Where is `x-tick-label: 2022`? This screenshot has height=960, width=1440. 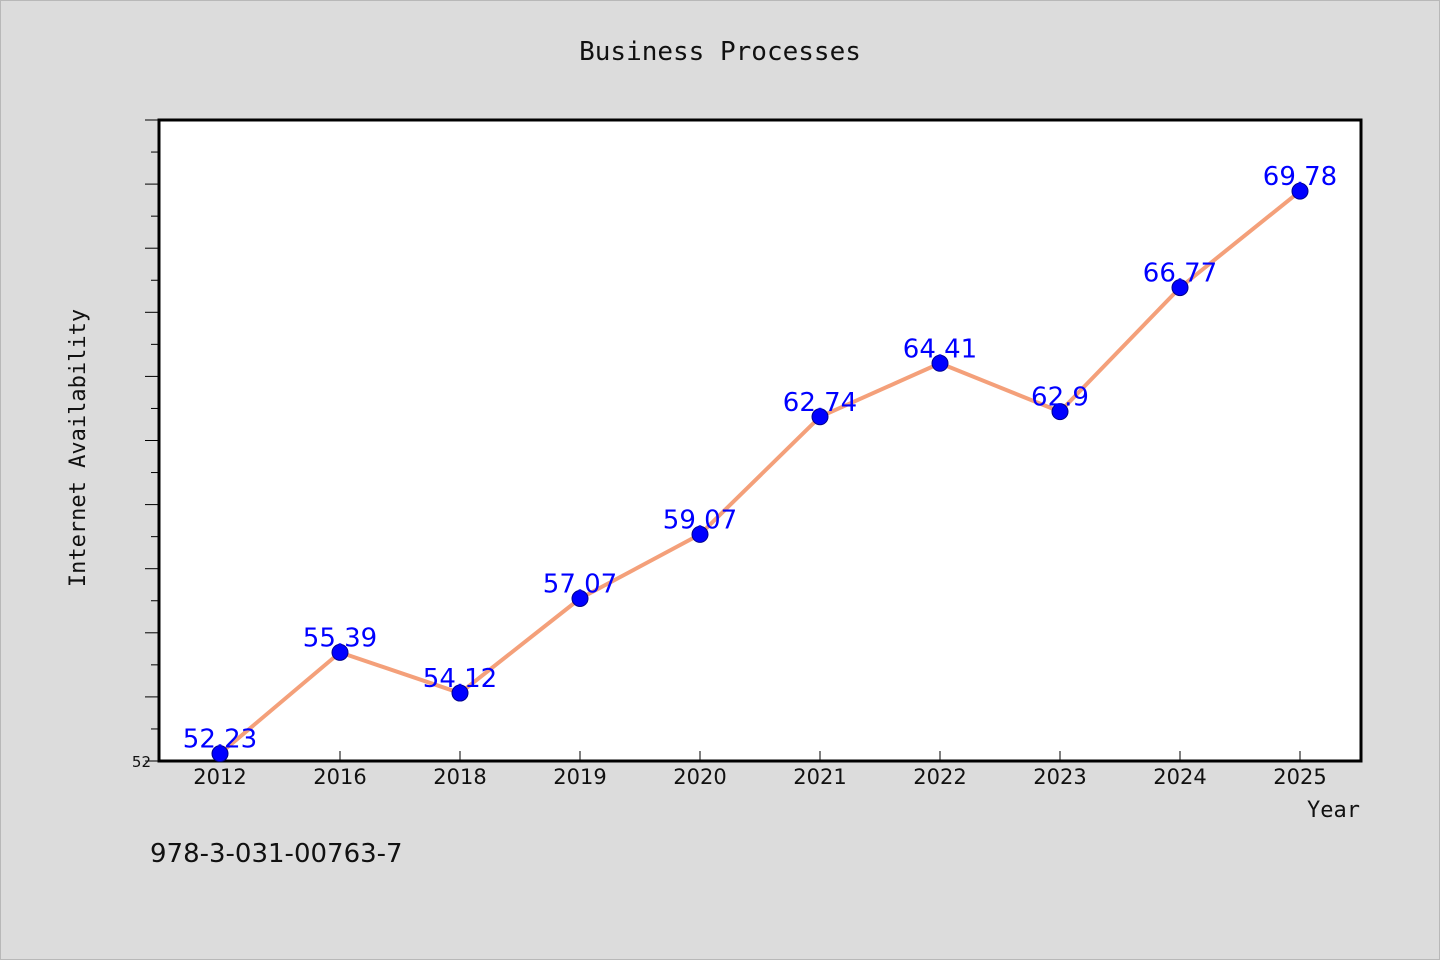
x-tick-label: 2022 is located at coordinates (939, 777).